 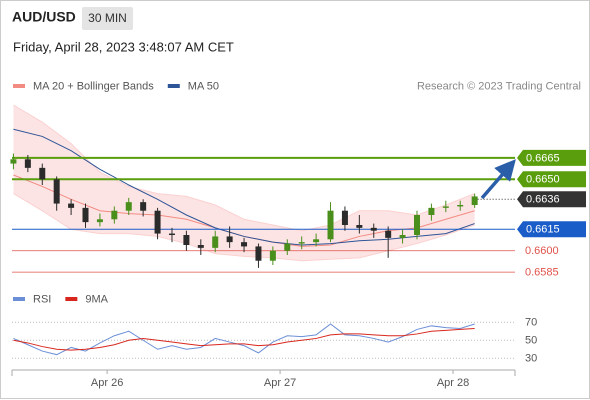 I want to click on level-label: 0.6665, so click(x=543, y=158).